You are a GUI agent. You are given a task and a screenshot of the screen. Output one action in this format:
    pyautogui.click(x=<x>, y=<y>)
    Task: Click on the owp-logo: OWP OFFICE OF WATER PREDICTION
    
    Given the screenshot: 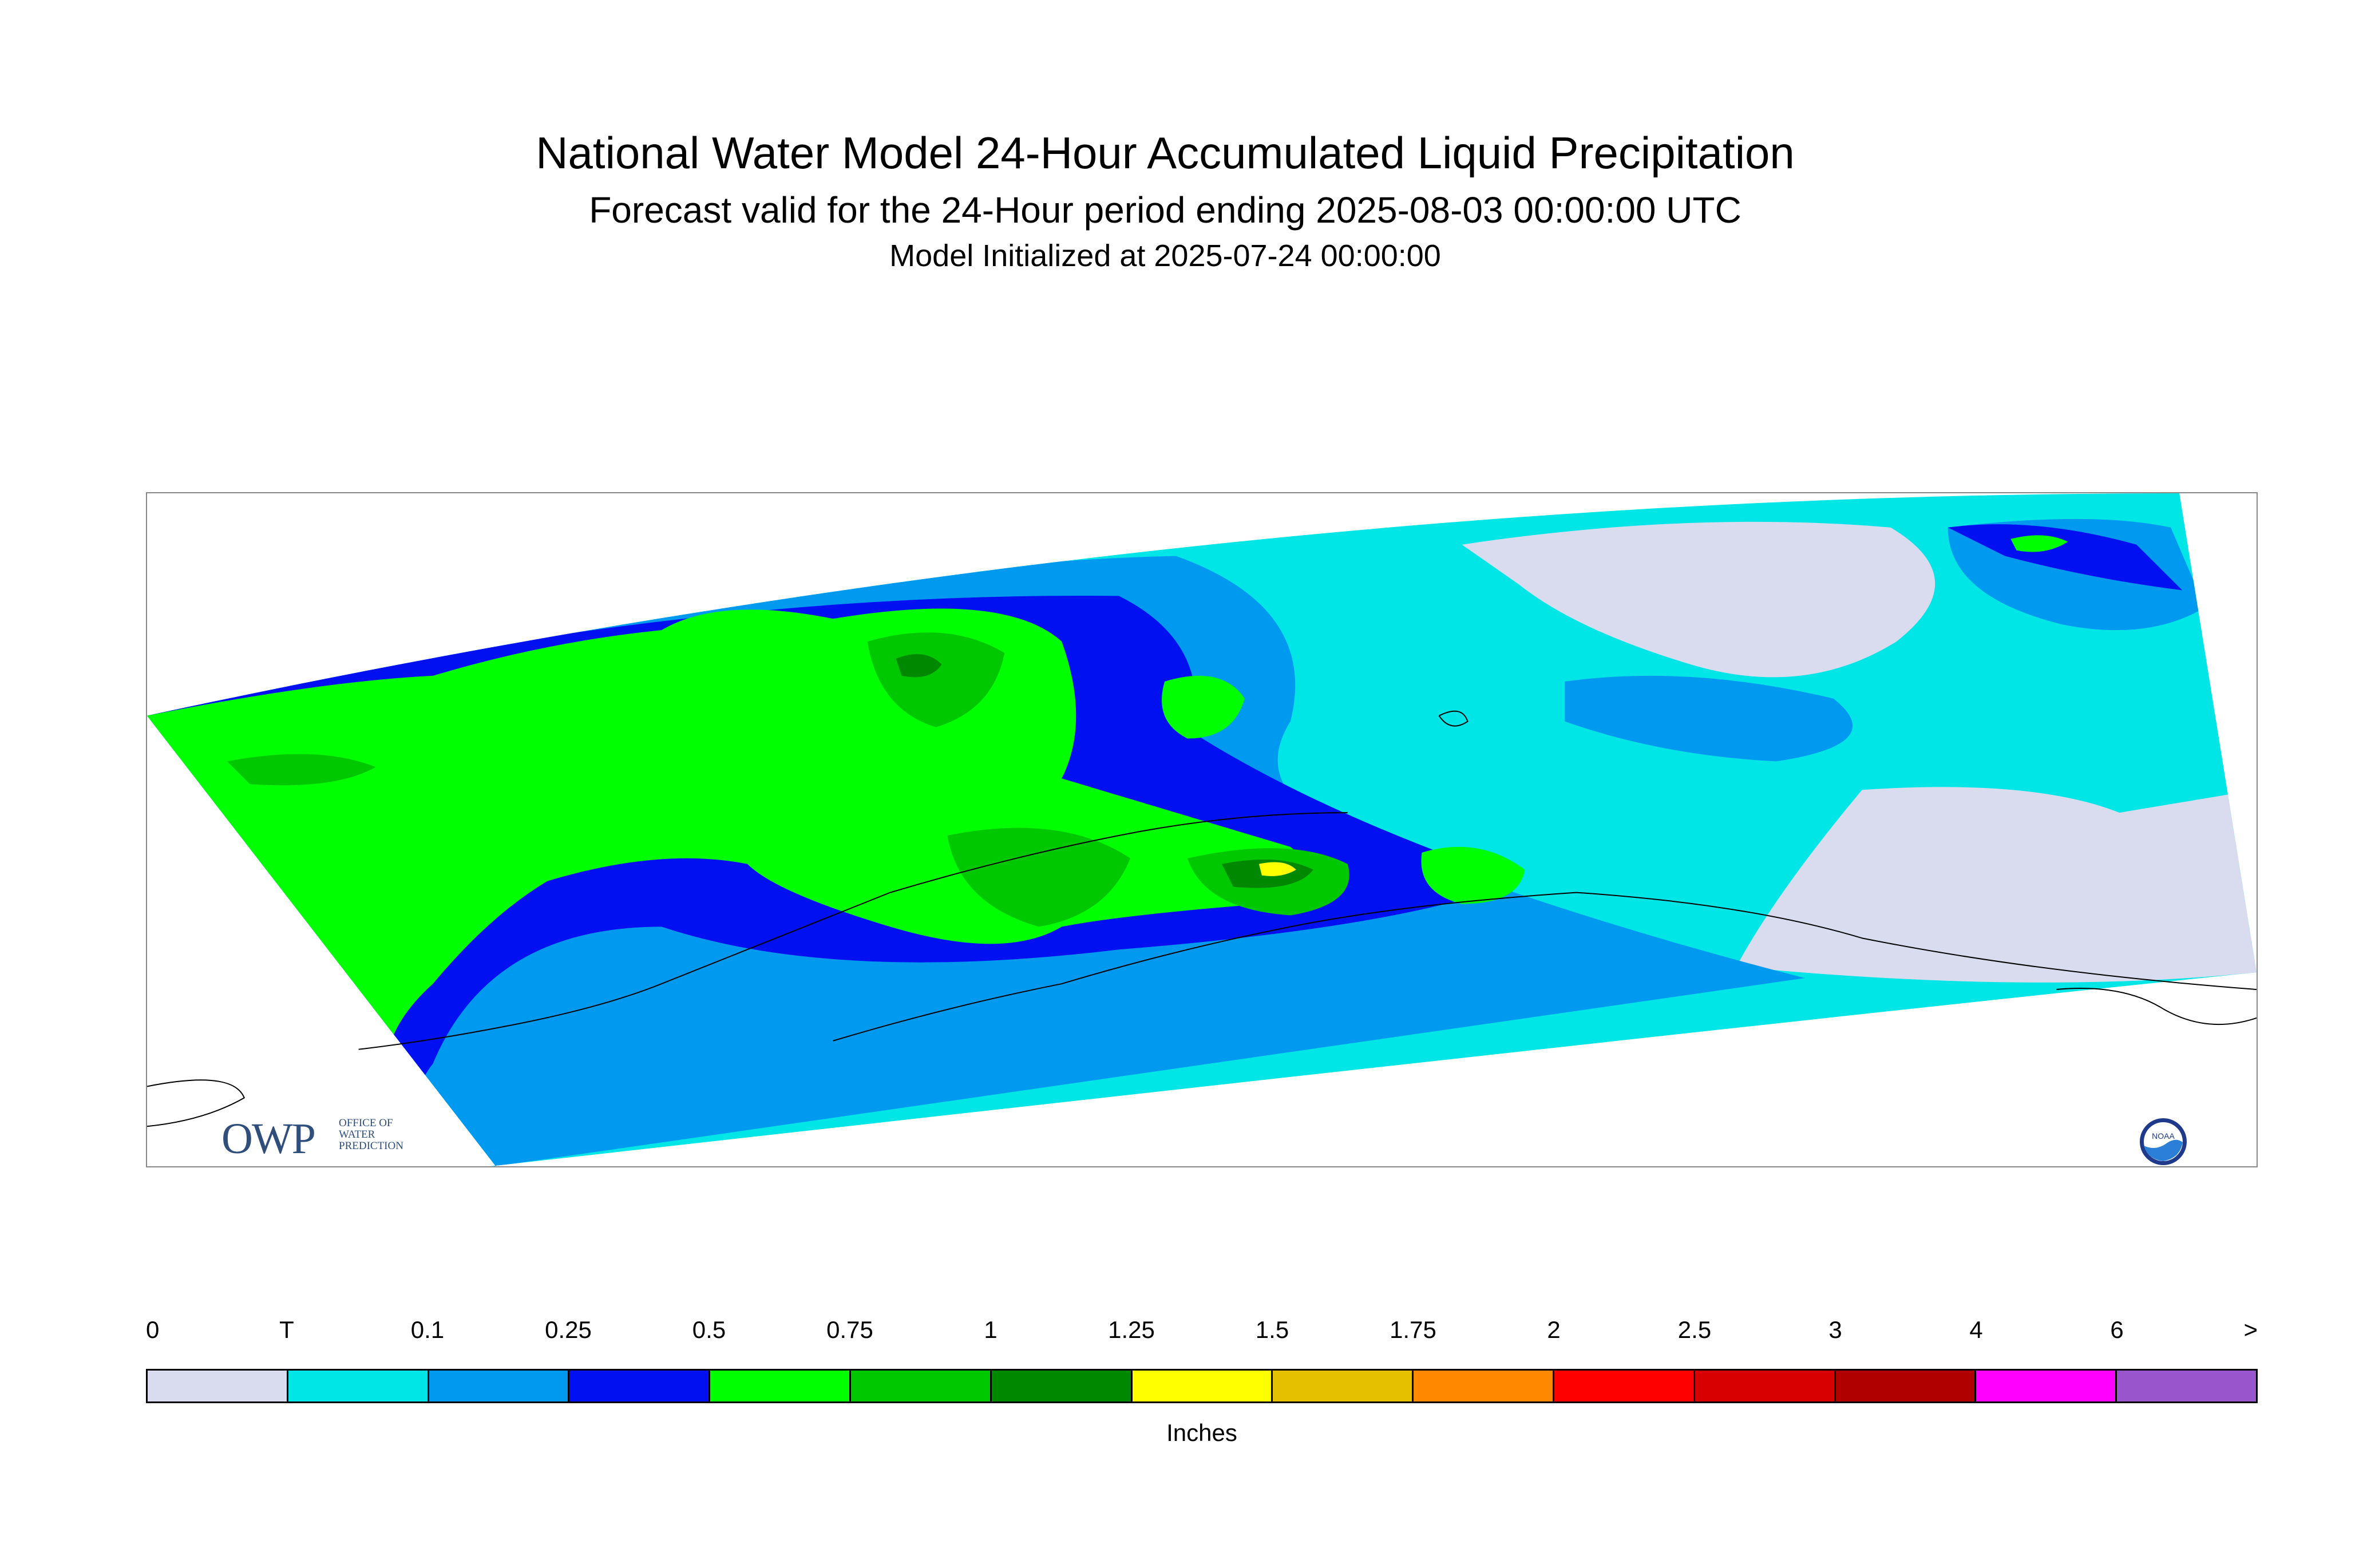 What is the action you would take?
    pyautogui.click(x=330, y=1138)
    